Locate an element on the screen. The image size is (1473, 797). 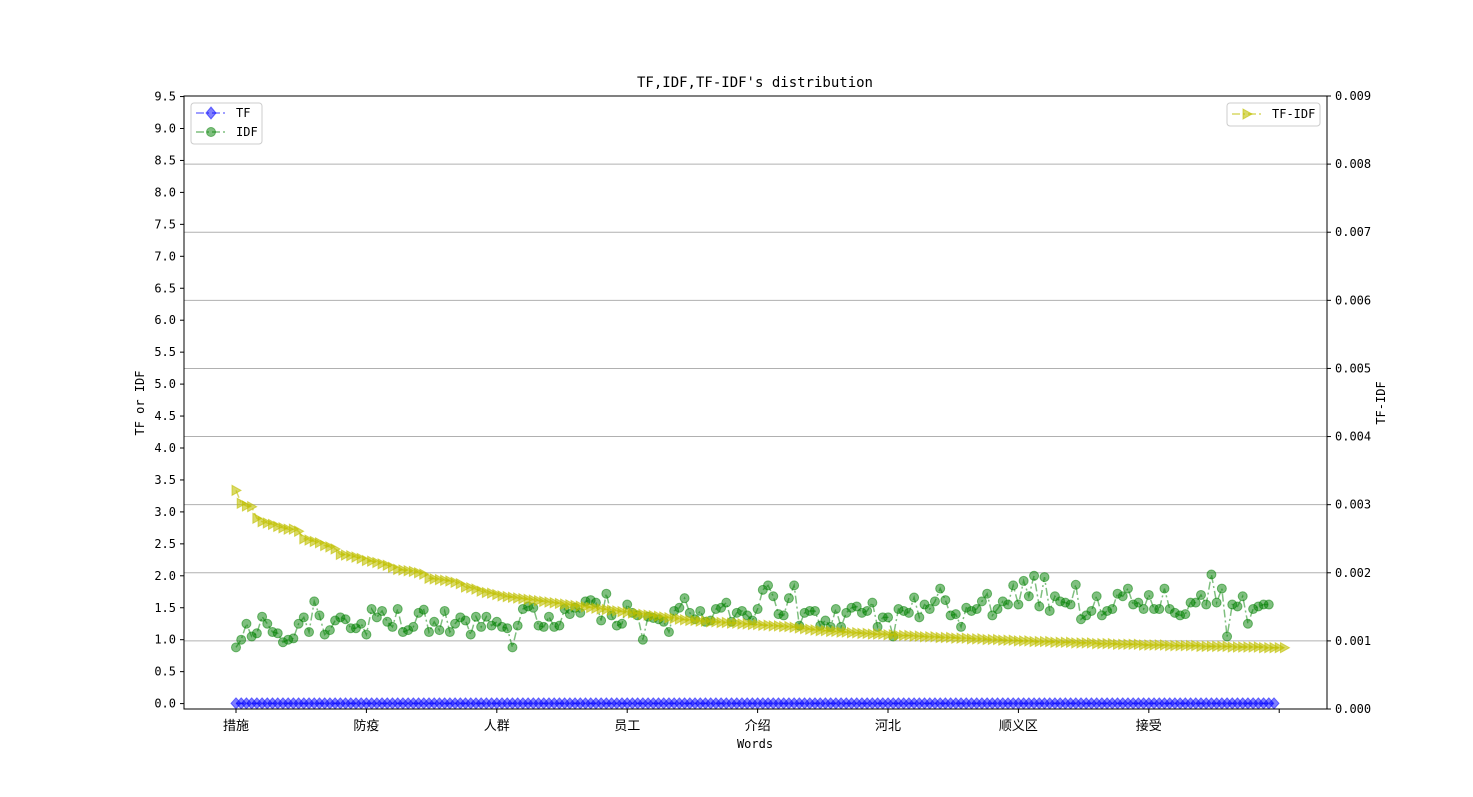
left-y-tick-label: 9.5 is located at coordinates (165, 97).